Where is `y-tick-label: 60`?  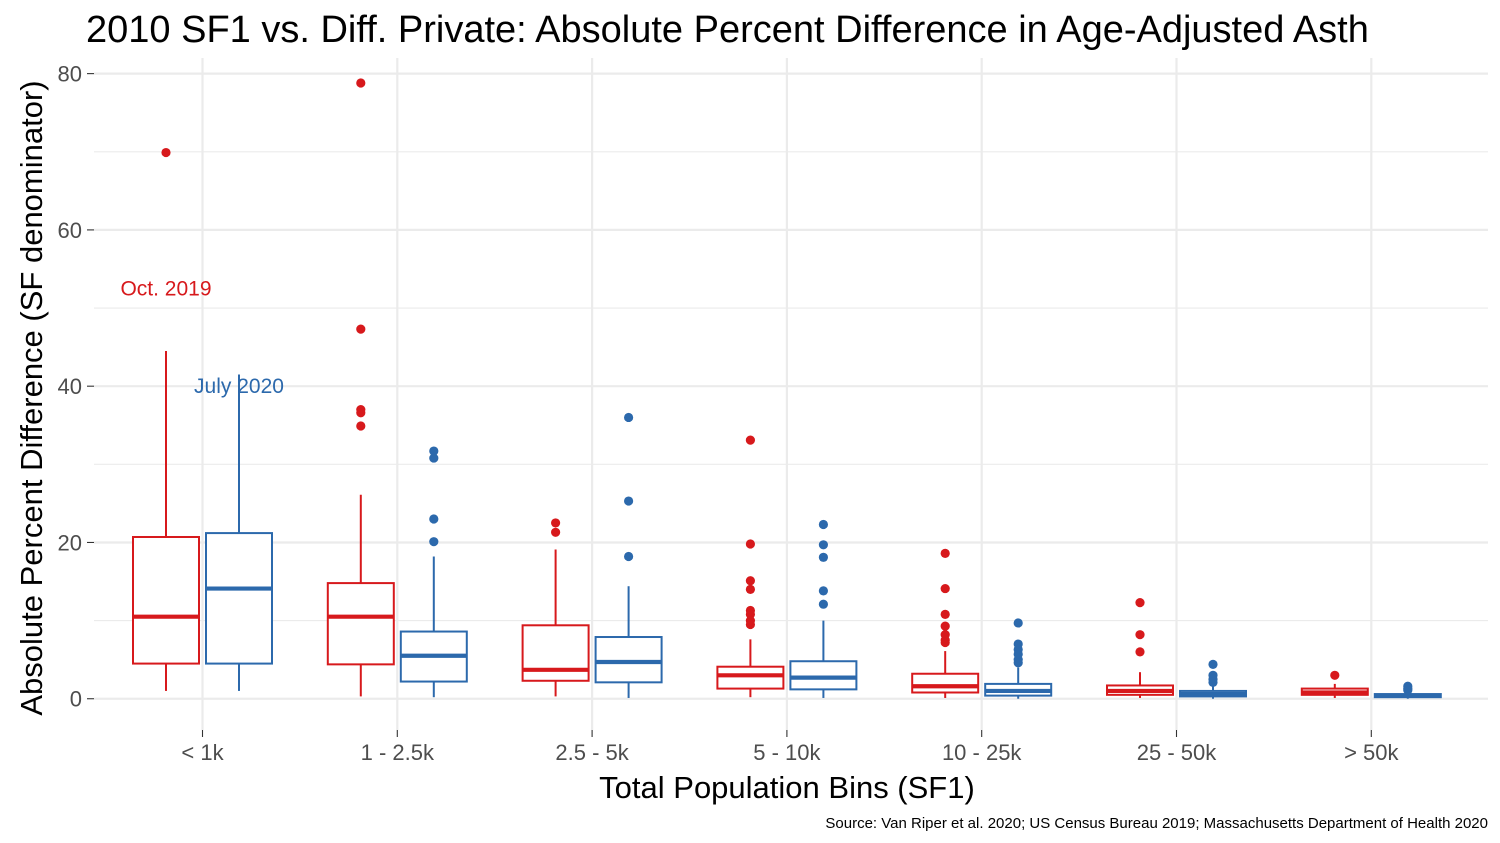
y-tick-label: 60 is located at coordinates (70, 230).